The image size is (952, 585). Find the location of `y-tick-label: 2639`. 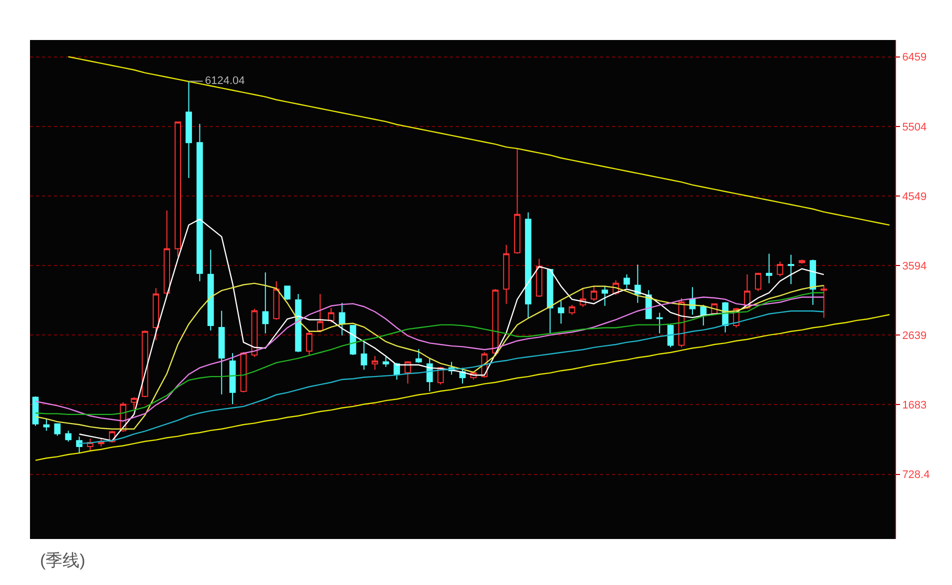

y-tick-label: 2639 is located at coordinates (914, 336).